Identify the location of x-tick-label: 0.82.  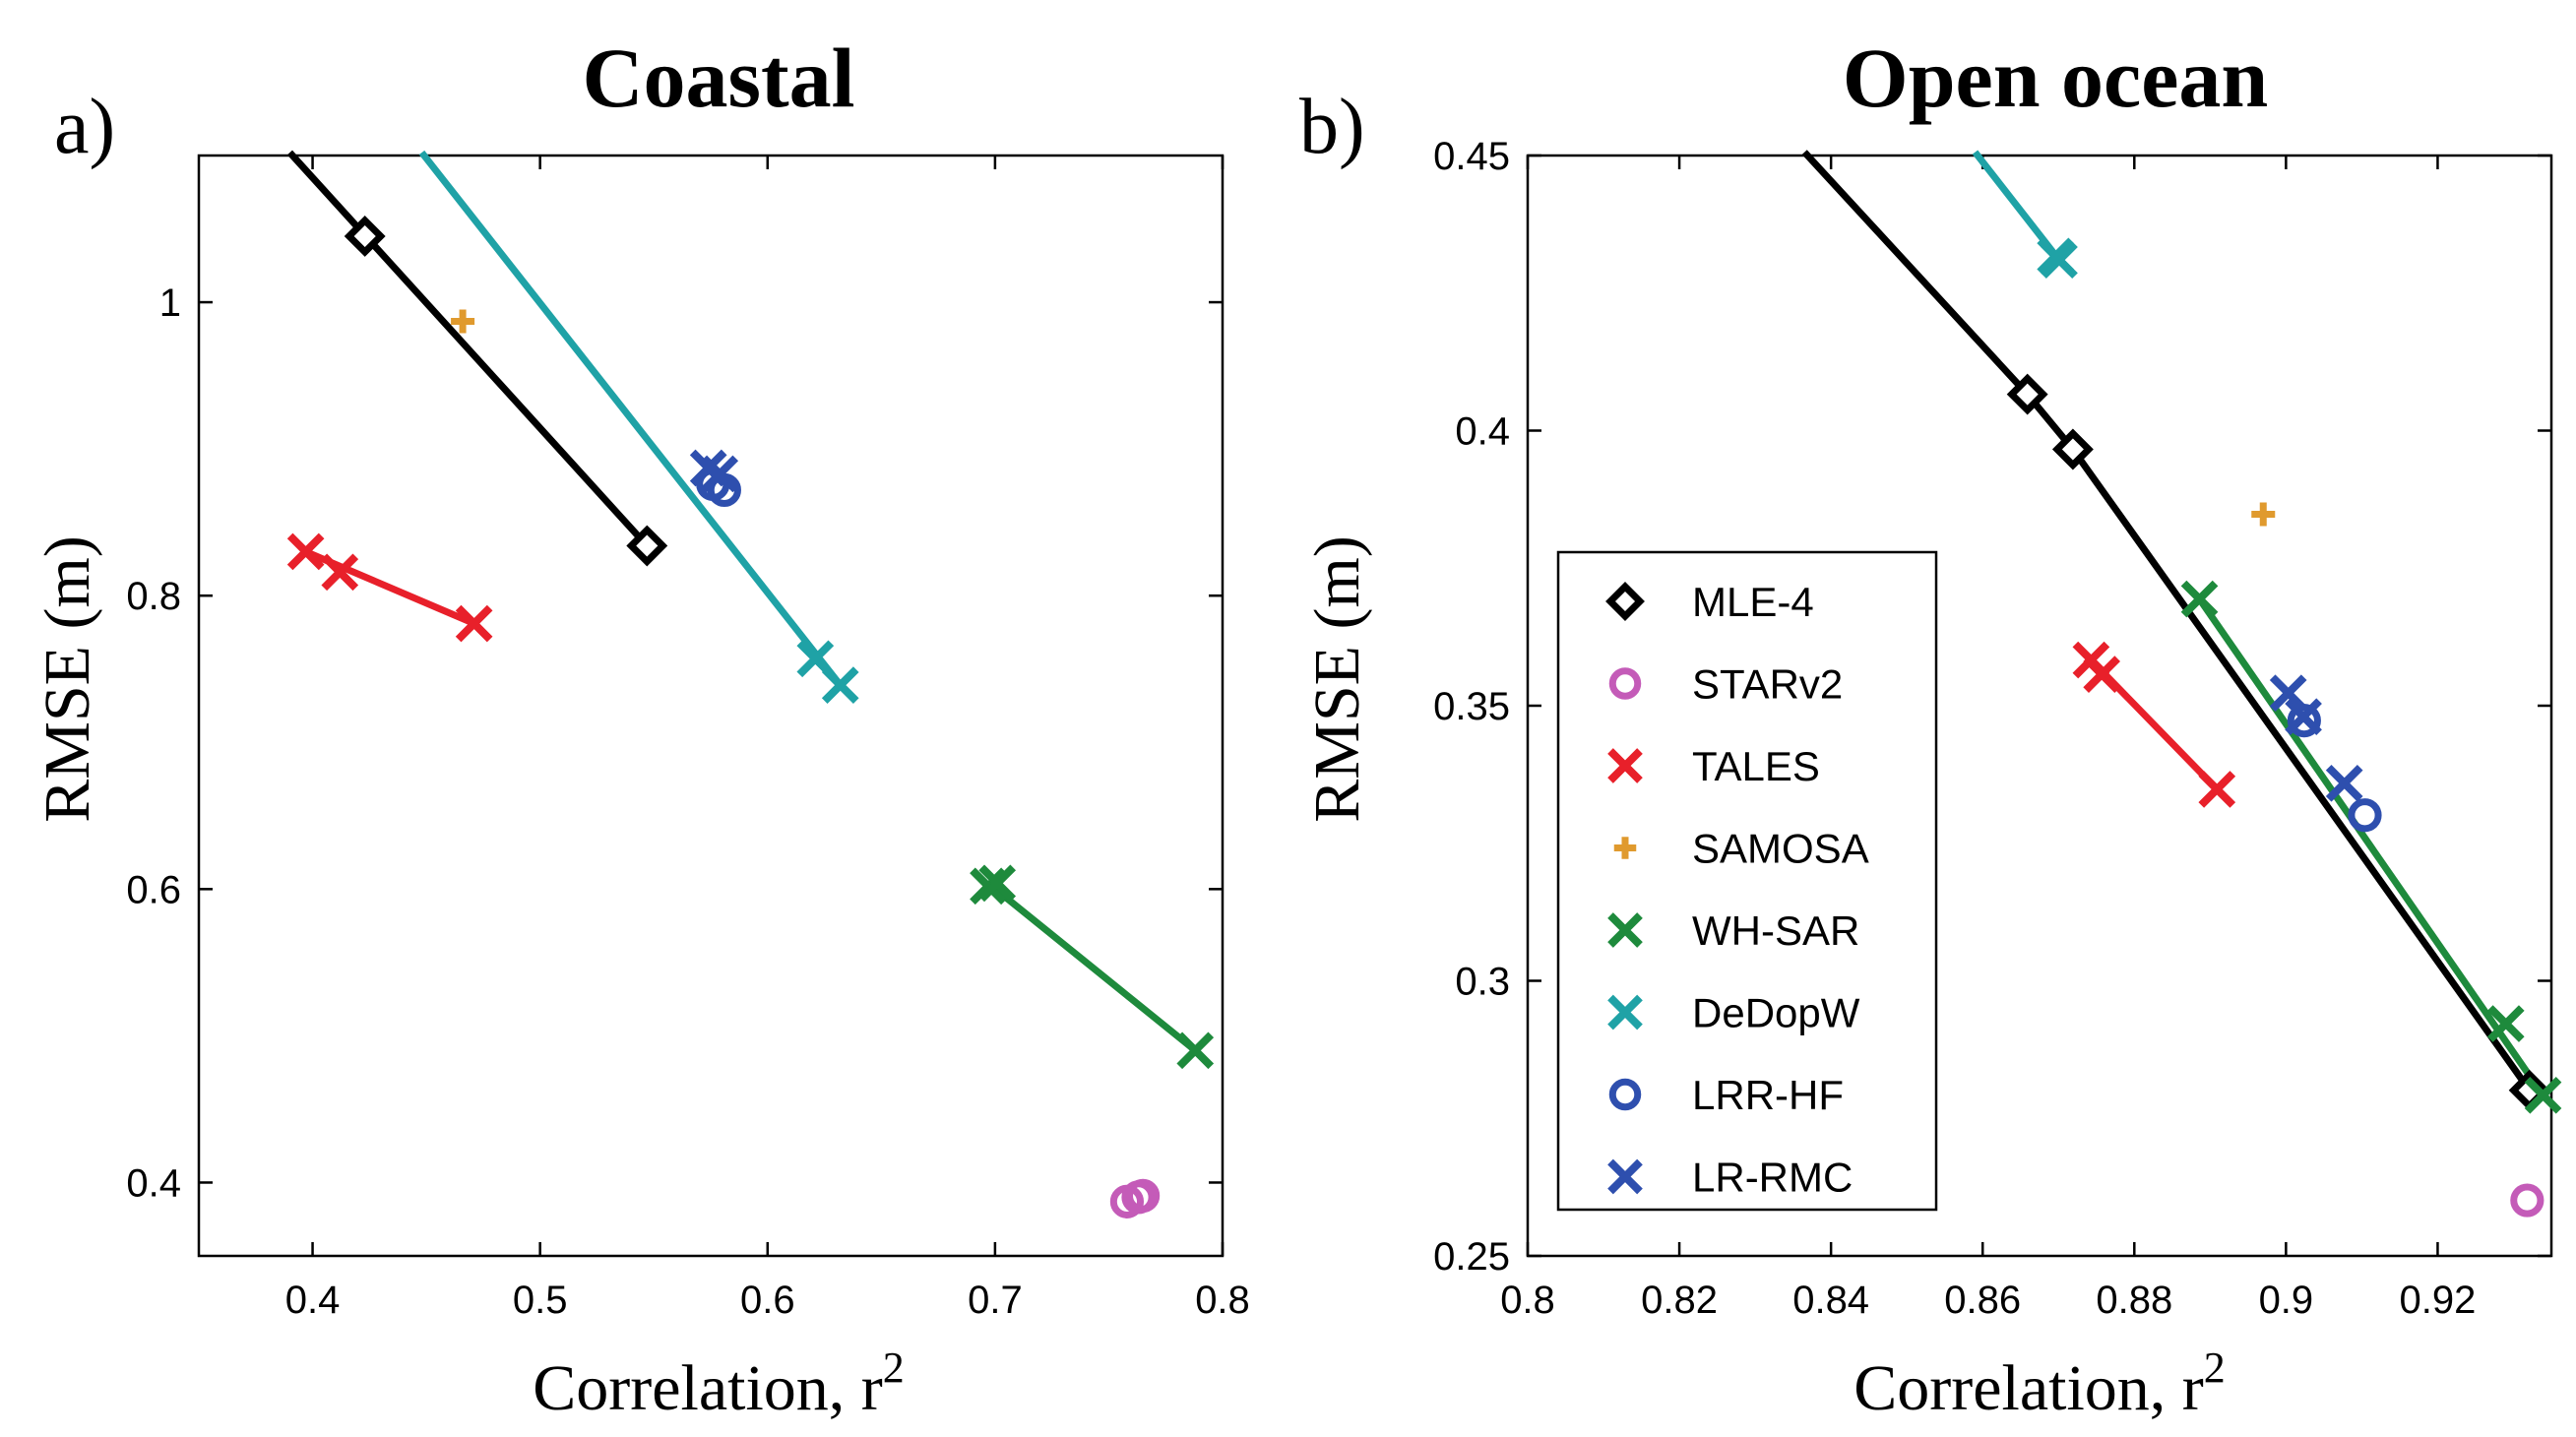
(1679, 1300).